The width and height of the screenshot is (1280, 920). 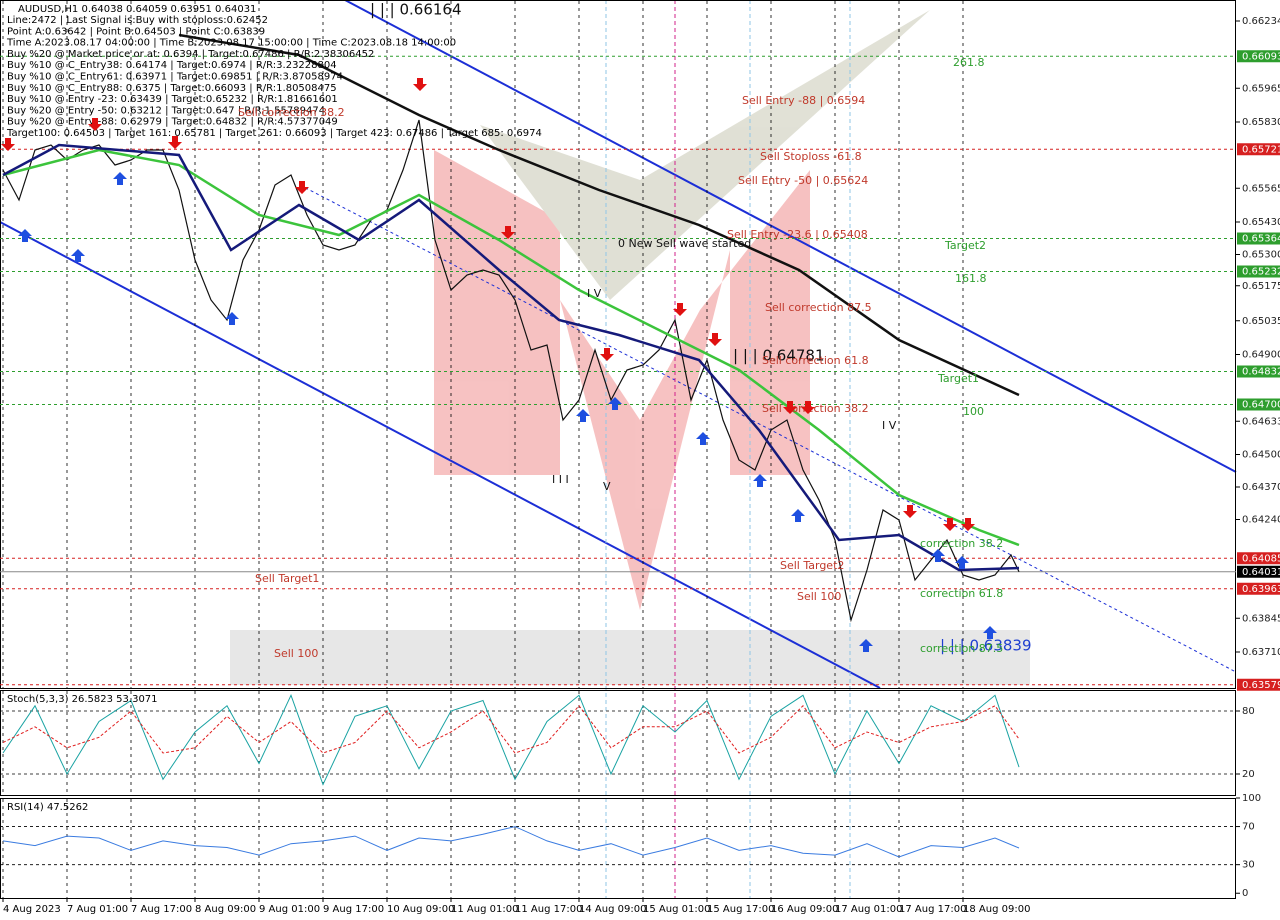 What do you see at coordinates (1261, 222) in the screenshot?
I see `y-tick-label: 0.65430` at bounding box center [1261, 222].